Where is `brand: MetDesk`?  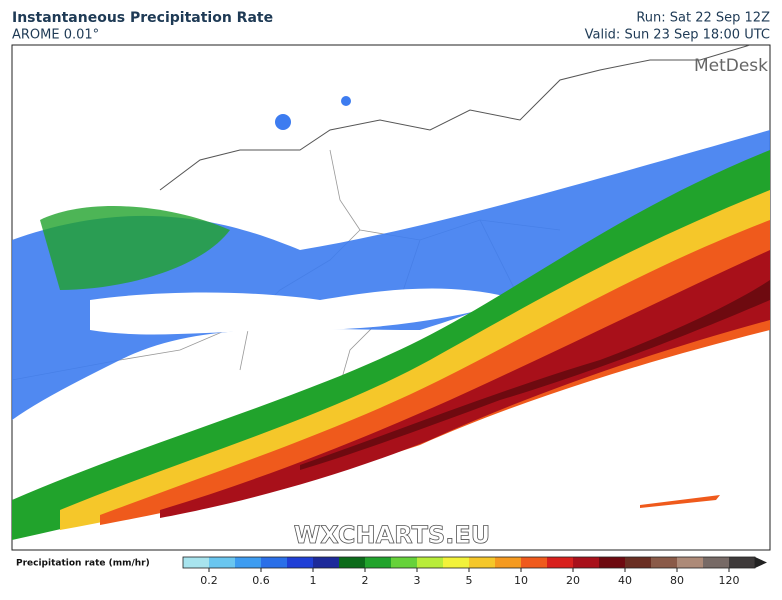 brand: MetDesk is located at coordinates (731, 66).